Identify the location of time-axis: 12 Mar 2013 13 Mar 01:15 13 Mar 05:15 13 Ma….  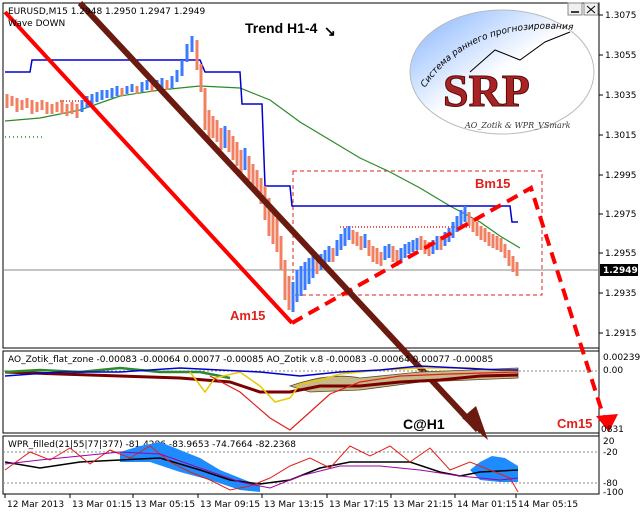
(291, 502).